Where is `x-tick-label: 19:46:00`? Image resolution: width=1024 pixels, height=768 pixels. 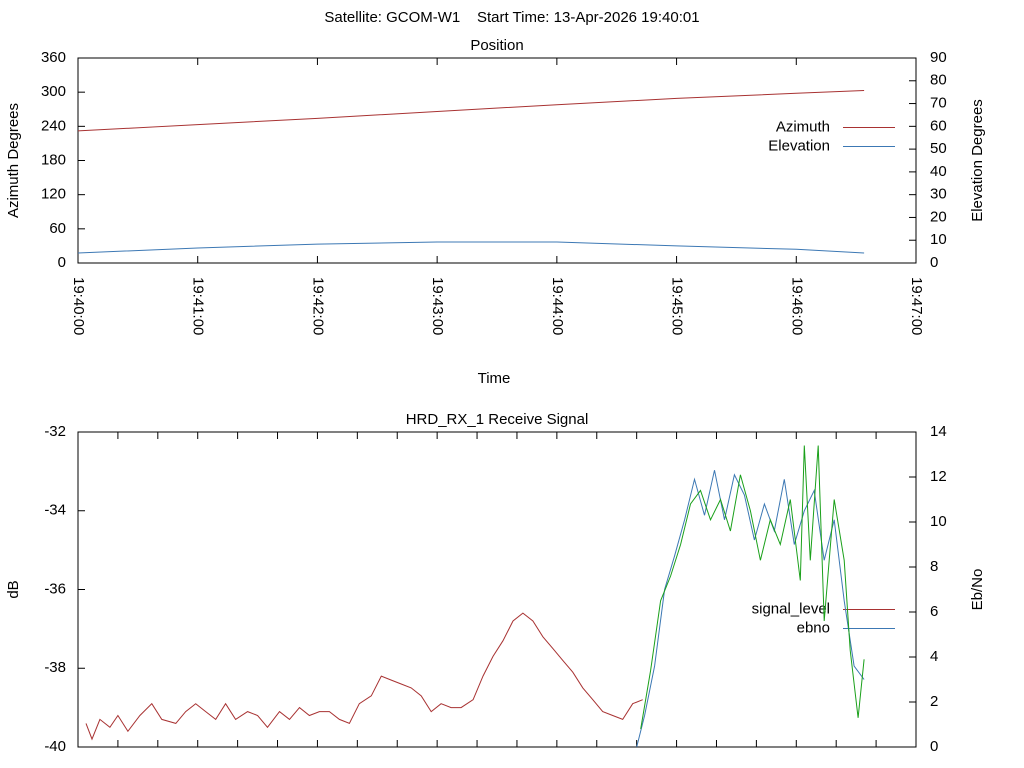
x-tick-label: 19:46:00 is located at coordinates (796, 306).